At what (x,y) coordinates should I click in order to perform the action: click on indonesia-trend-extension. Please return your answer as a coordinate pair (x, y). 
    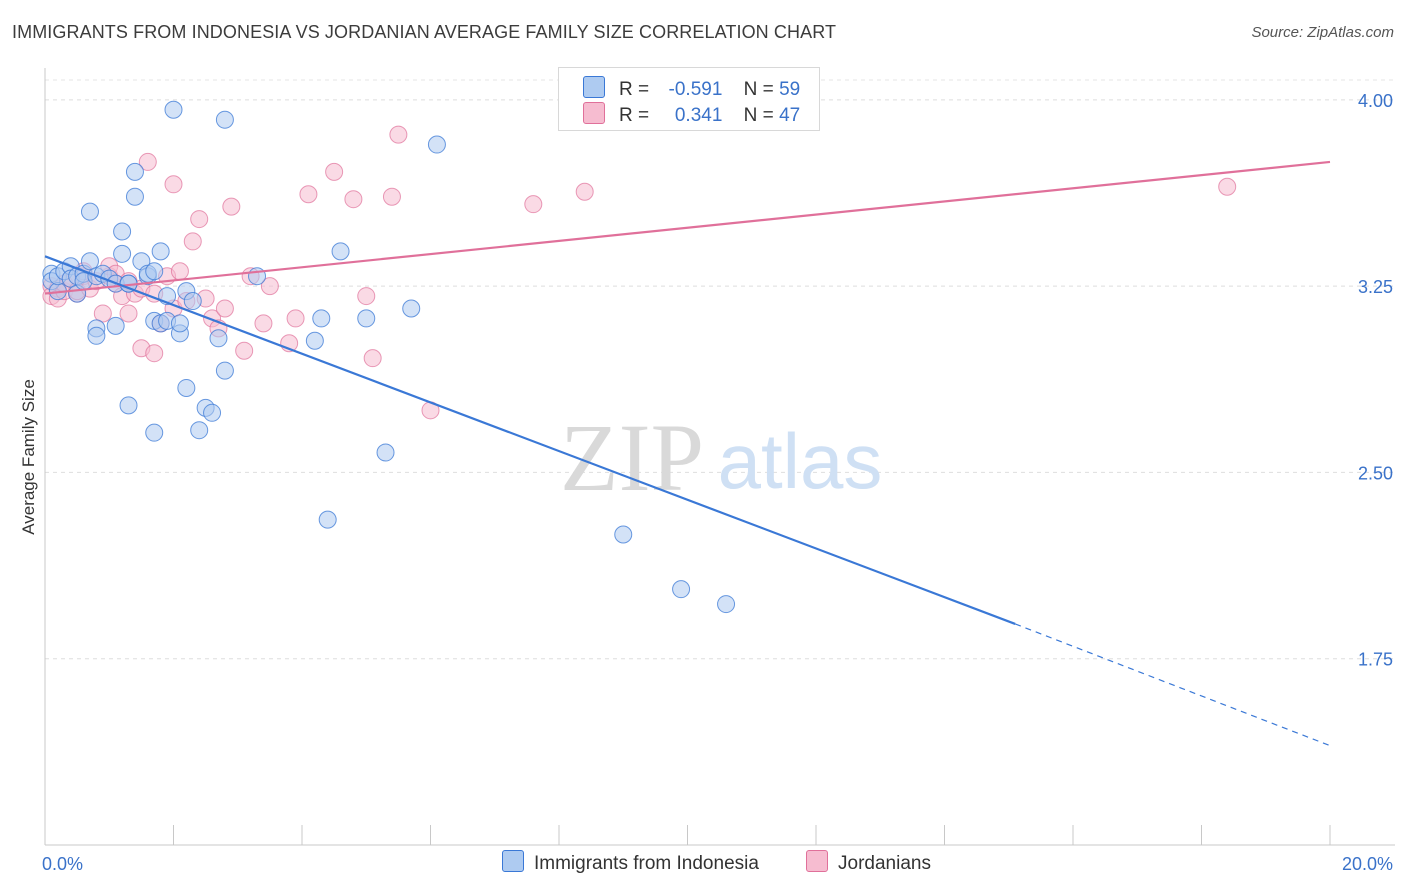
    Looking at the image, I should click on (1172, 685).